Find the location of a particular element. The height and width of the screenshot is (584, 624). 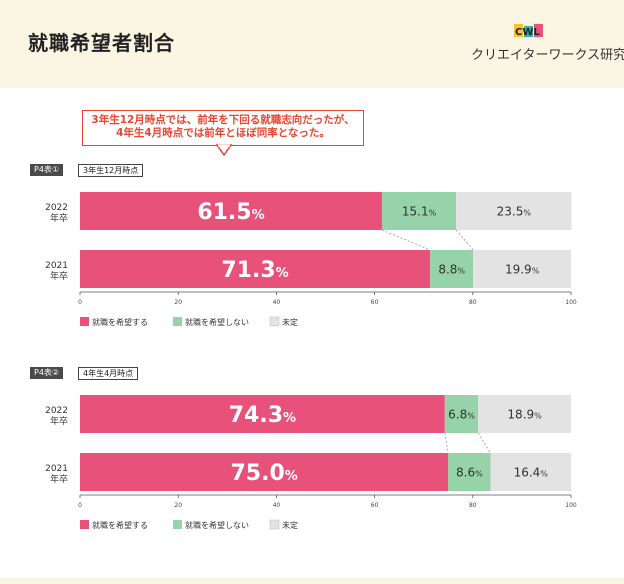

data-label-value: 61.5 is located at coordinates (224, 212).